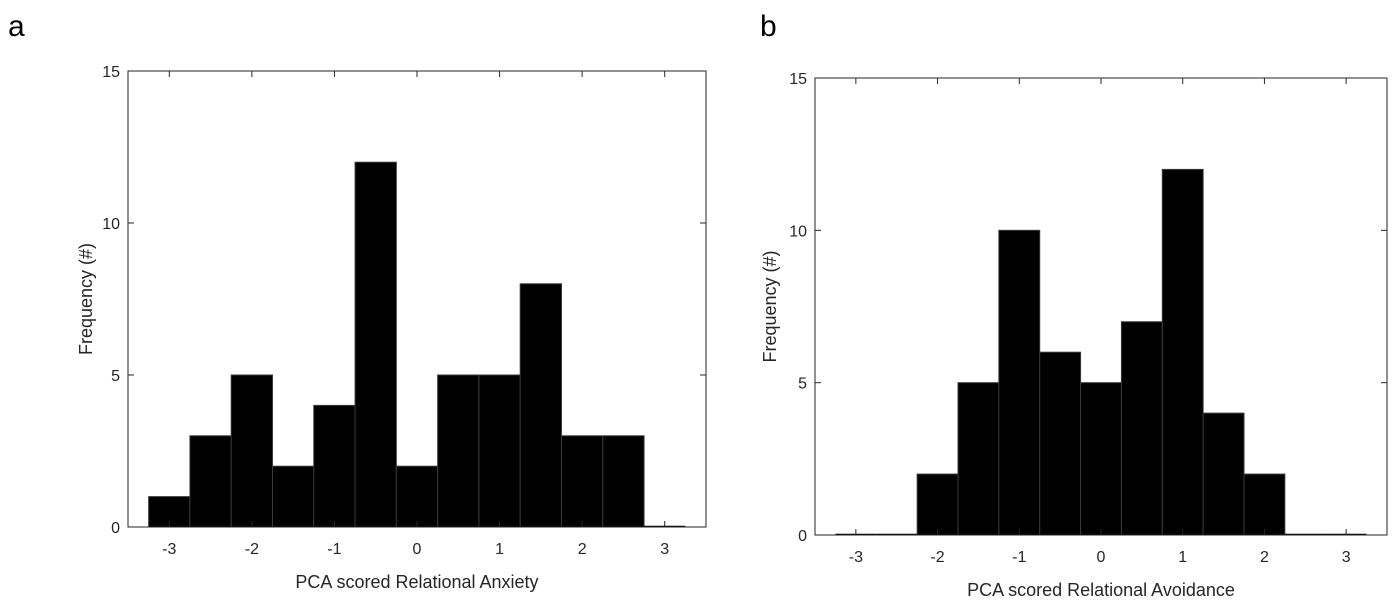 The image size is (1397, 600). I want to click on x-axis-label: PCA scored Relational Avoidance, so click(1101, 590).